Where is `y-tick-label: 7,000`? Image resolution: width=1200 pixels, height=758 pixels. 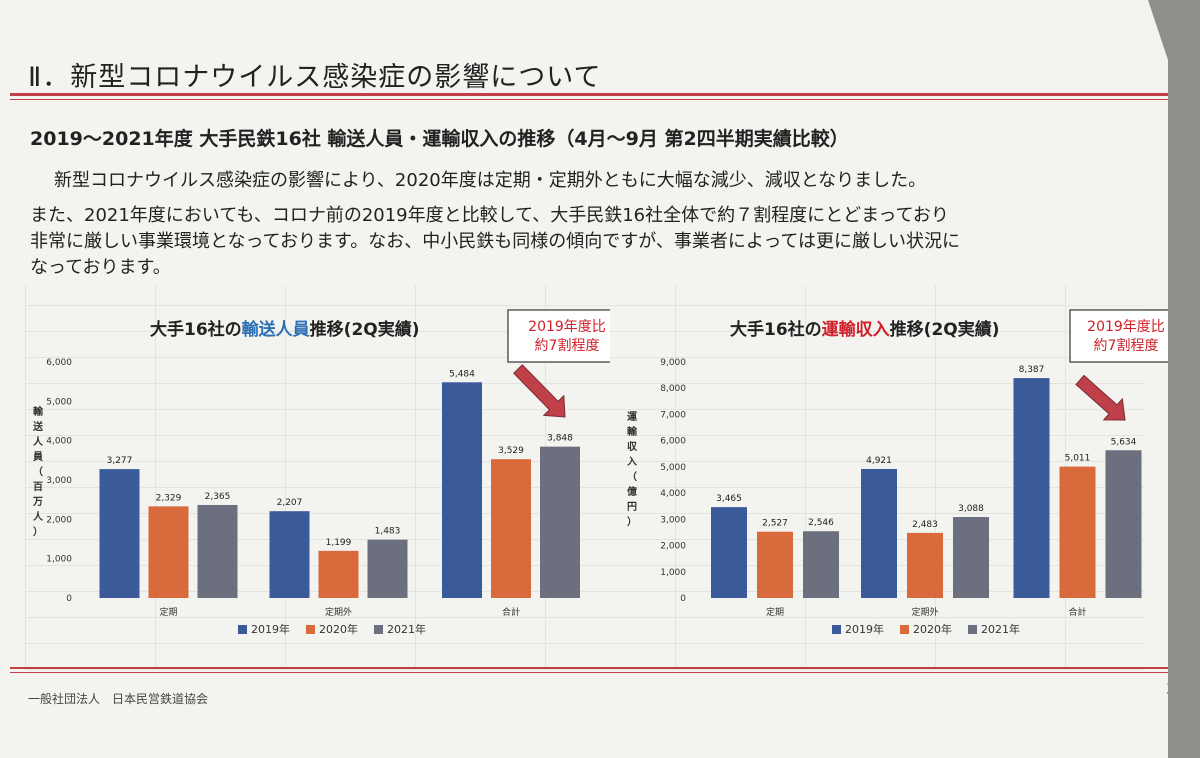 y-tick-label: 7,000 is located at coordinates (673, 415).